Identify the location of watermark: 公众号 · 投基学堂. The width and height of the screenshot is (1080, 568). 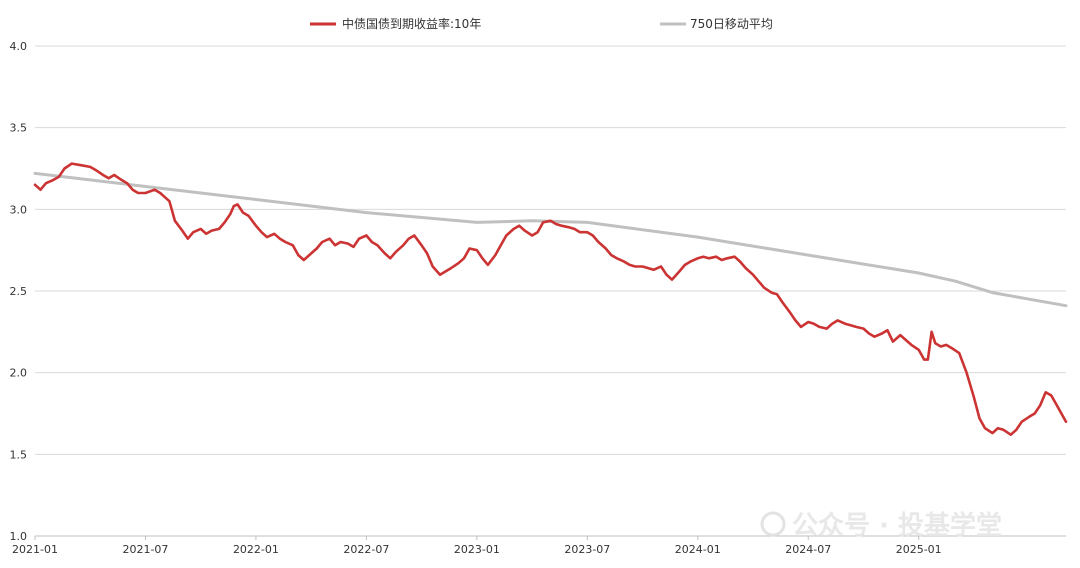
(881, 525).